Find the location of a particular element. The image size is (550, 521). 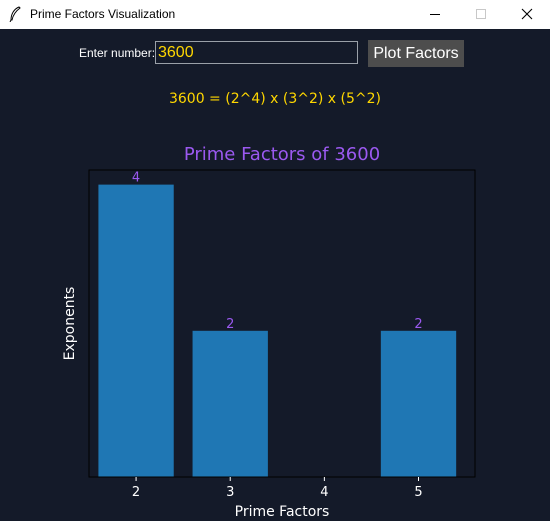

window-title: Prime Factors Visualization is located at coordinates (103, 14).